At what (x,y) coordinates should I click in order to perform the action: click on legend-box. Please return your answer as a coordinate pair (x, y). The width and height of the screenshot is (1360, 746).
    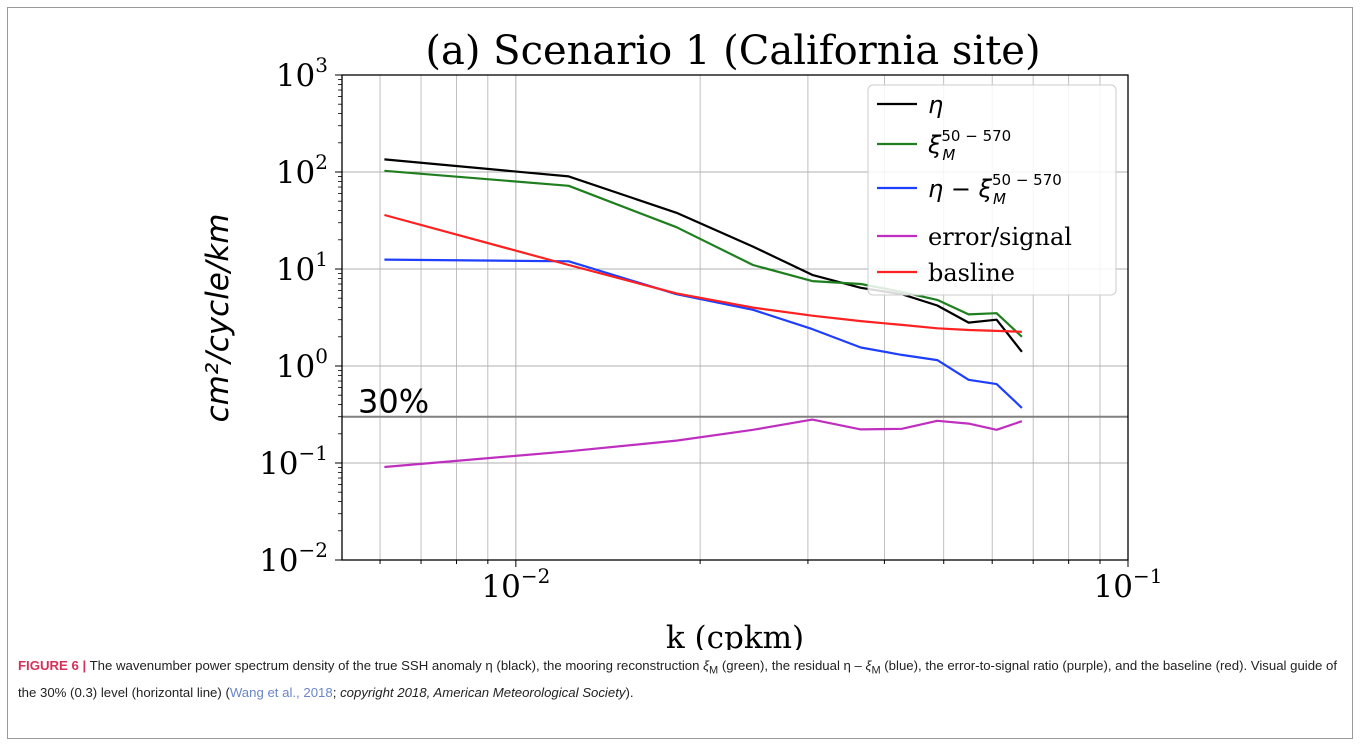
    Looking at the image, I should click on (992, 190).